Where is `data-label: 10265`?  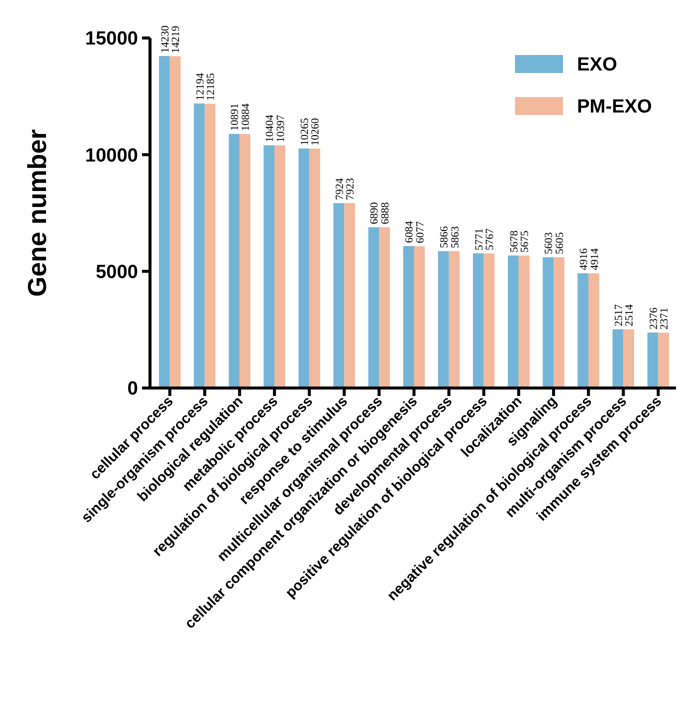 data-label: 10265 is located at coordinates (304, 131).